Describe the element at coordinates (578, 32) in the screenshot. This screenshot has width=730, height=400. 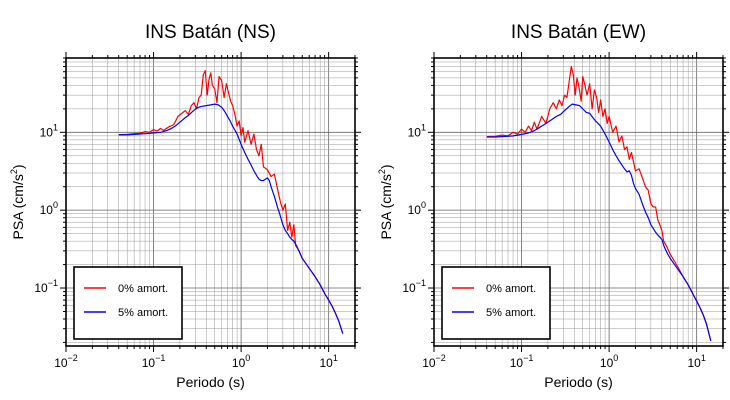
I see `chart-title: INS Batán (EW)` at that location.